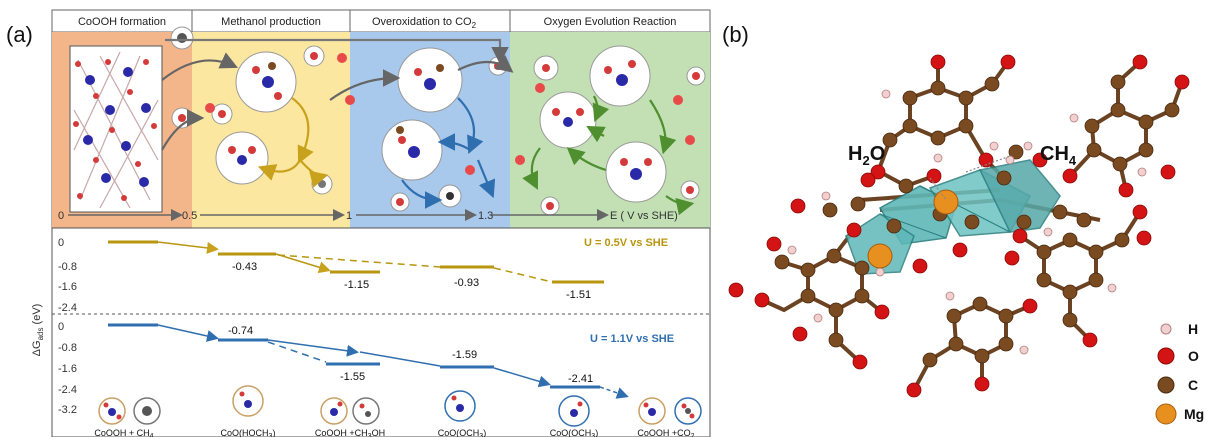 The width and height of the screenshot is (1219, 437). I want to click on water-label: H2O, so click(866, 155).